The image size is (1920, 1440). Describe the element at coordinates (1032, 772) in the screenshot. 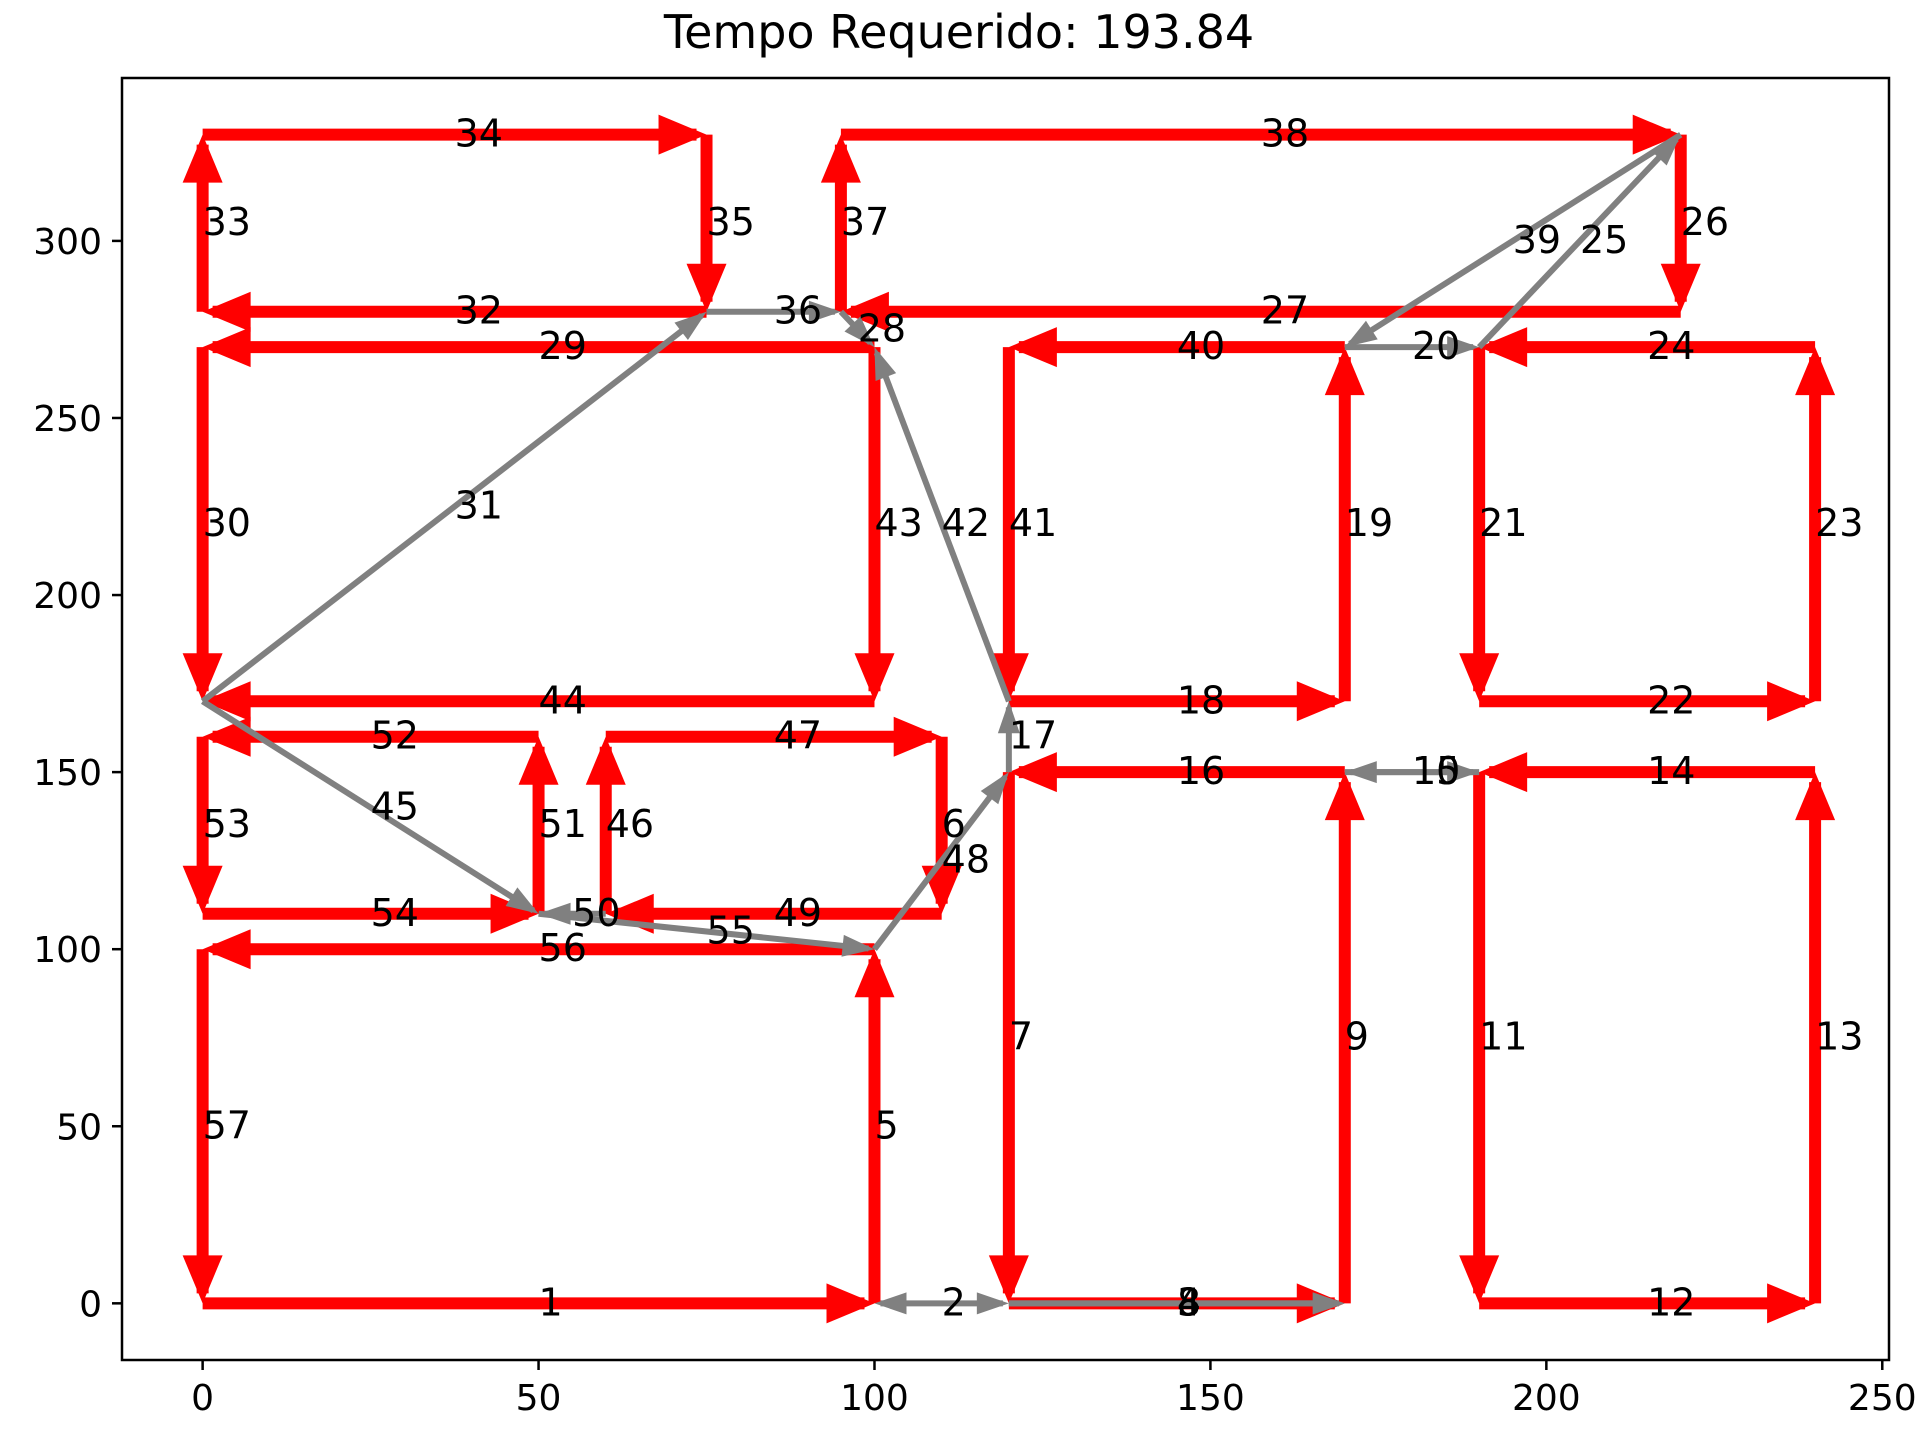

I see `edge-16-arrowhead` at that location.